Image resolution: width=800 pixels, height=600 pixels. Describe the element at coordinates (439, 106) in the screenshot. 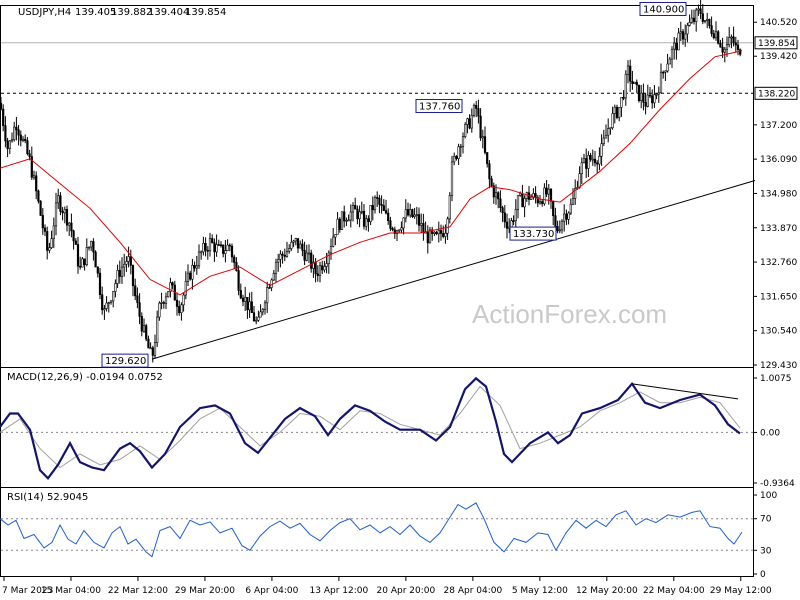

I see `price-annotation: 137.760` at that location.